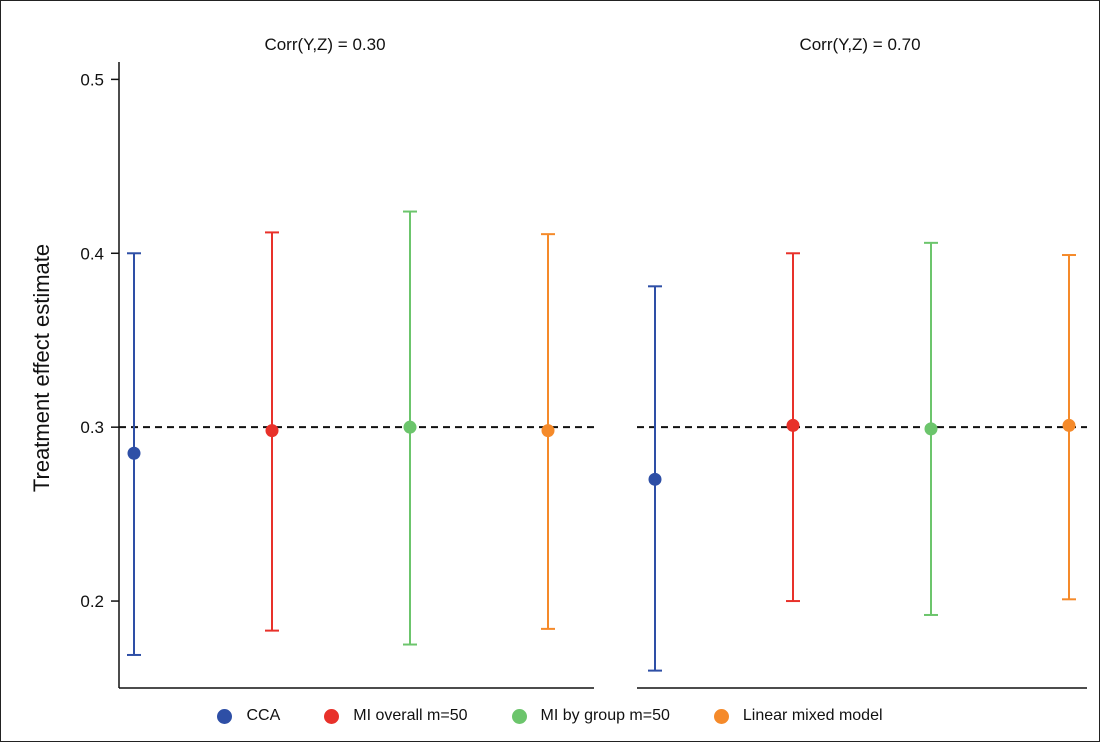 The height and width of the screenshot is (742, 1100). What do you see at coordinates (410, 715) in the screenshot?
I see `legend-label: MI overall m=50` at bounding box center [410, 715].